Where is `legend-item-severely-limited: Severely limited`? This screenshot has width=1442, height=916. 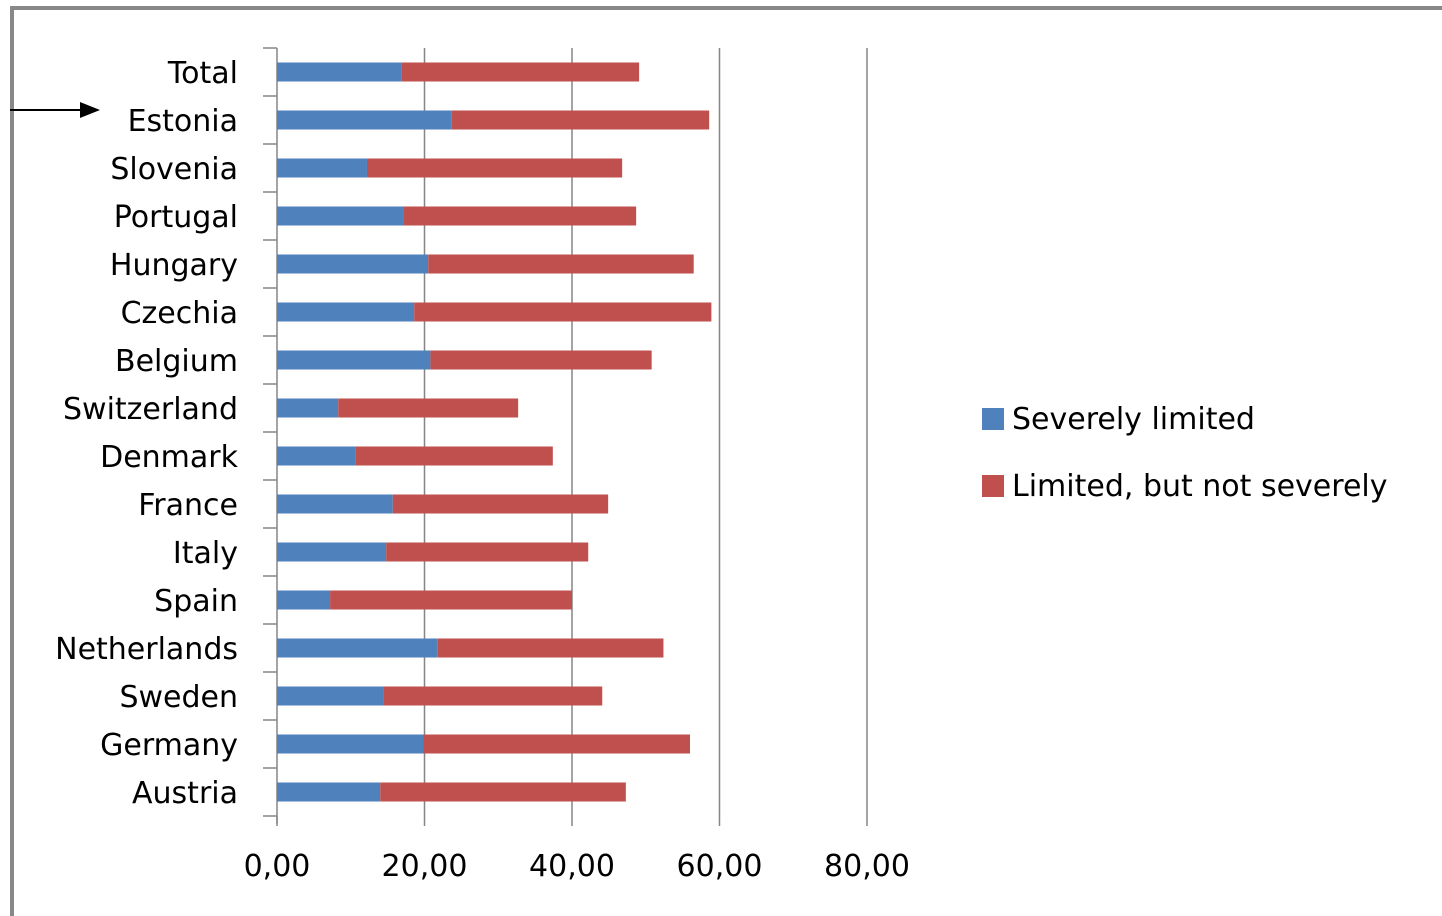 legend-item-severely-limited: Severely limited is located at coordinates (1184, 419).